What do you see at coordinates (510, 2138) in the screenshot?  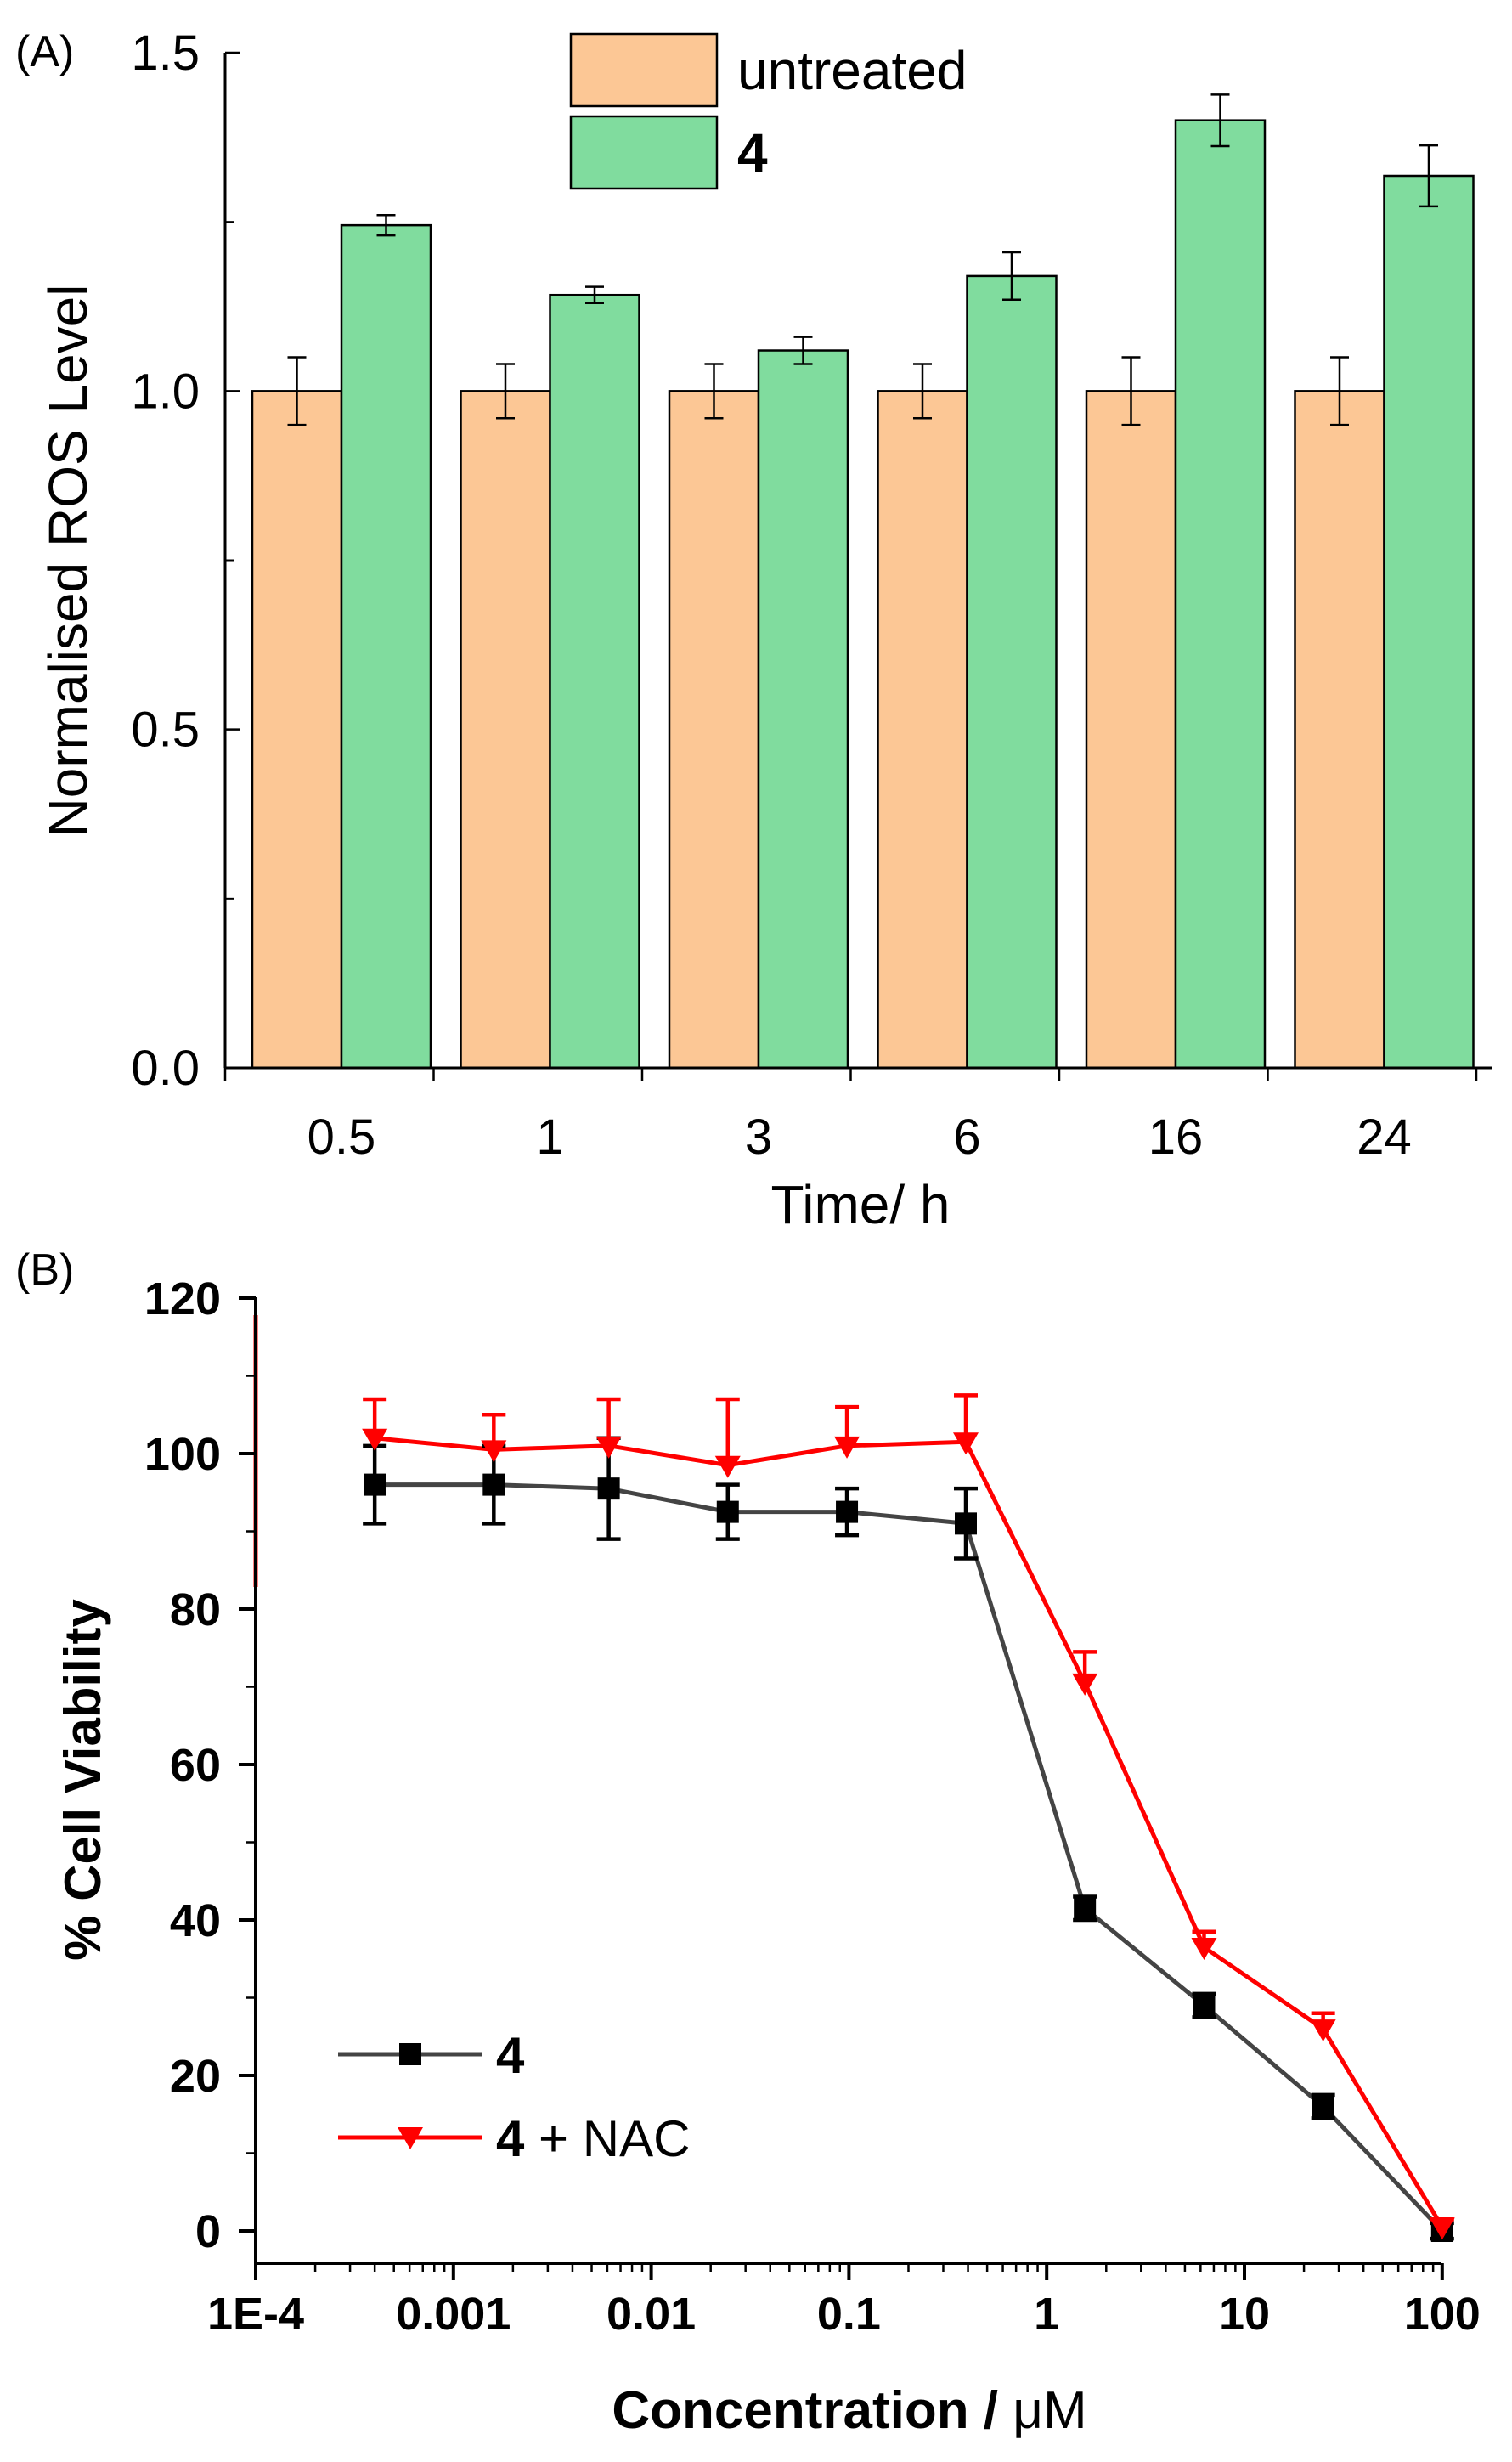 I see `legend-label-4-nac-bold: 4` at bounding box center [510, 2138].